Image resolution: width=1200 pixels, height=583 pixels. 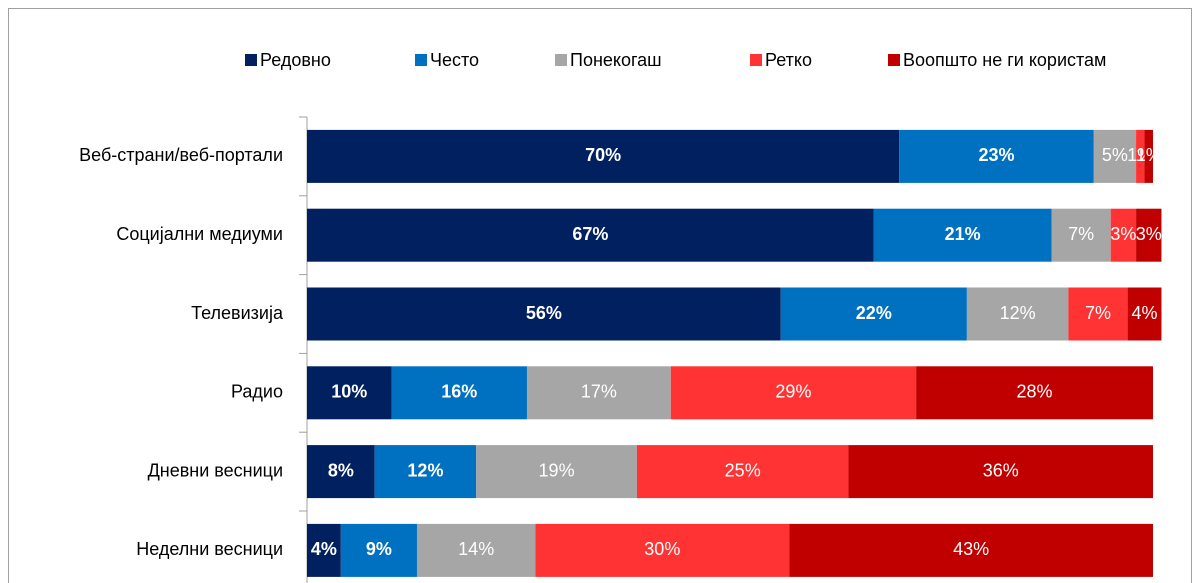 I want to click on data-label: 30%, so click(x=662, y=549).